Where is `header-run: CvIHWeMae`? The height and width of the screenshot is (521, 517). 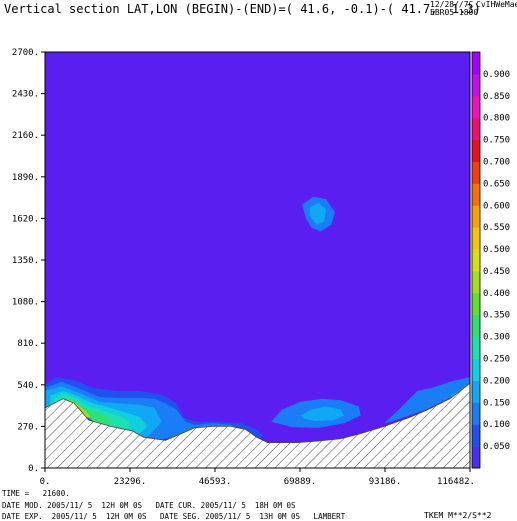 header-run: CvIHWeMae is located at coordinates (496, 4).